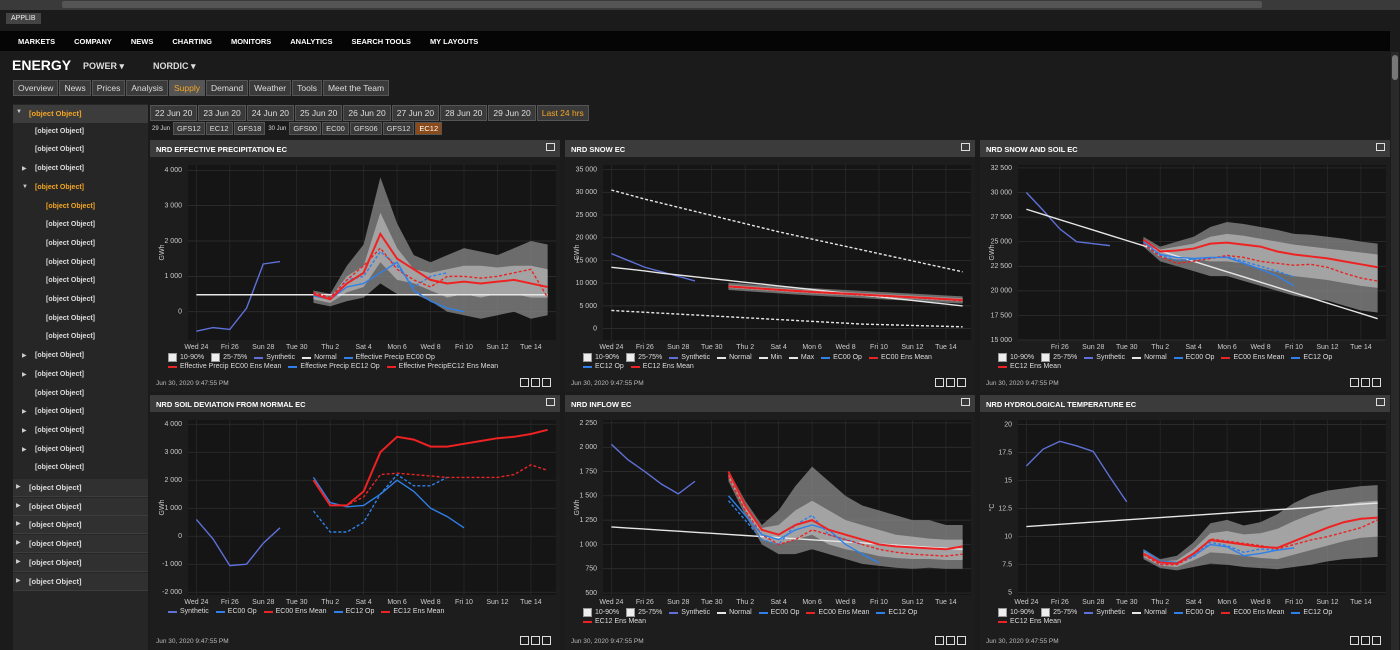 The width and height of the screenshot is (1400, 650). I want to click on expand-arrow: ▶, so click(18, 543).